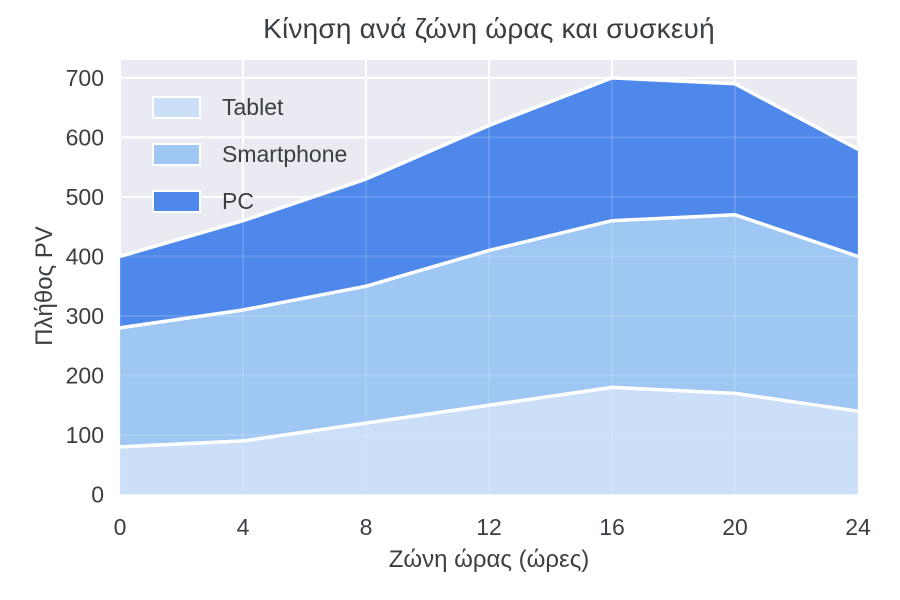  Describe the element at coordinates (253, 107) in the screenshot. I see `legend-label: Tablet` at that location.